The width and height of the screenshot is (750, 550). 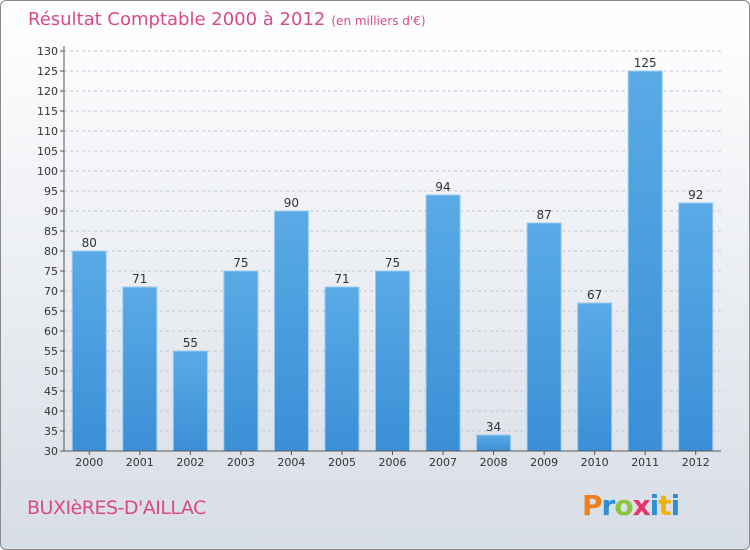 I want to click on proxiti-logo: Proxiti, so click(x=631, y=505).